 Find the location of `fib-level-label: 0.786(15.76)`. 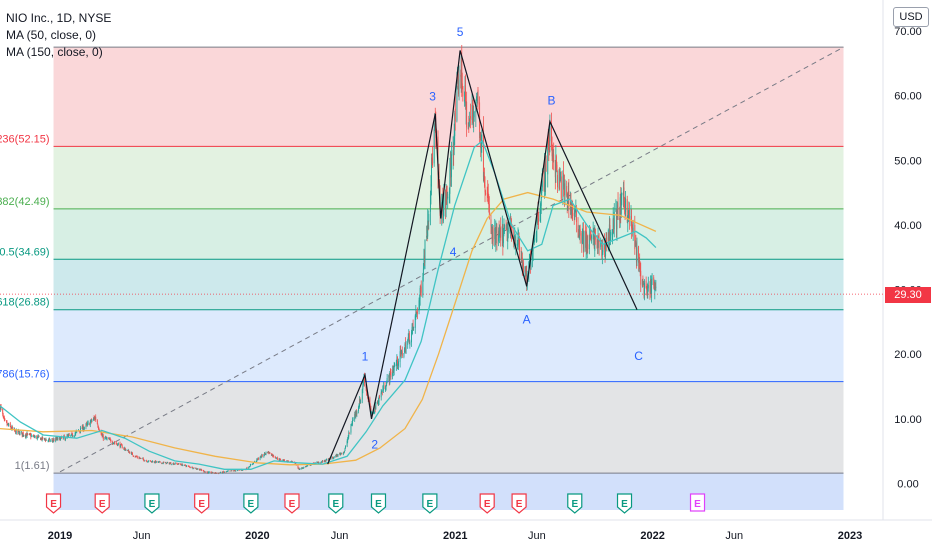

fib-level-label: 0.786(15.76) is located at coordinates (25, 375).